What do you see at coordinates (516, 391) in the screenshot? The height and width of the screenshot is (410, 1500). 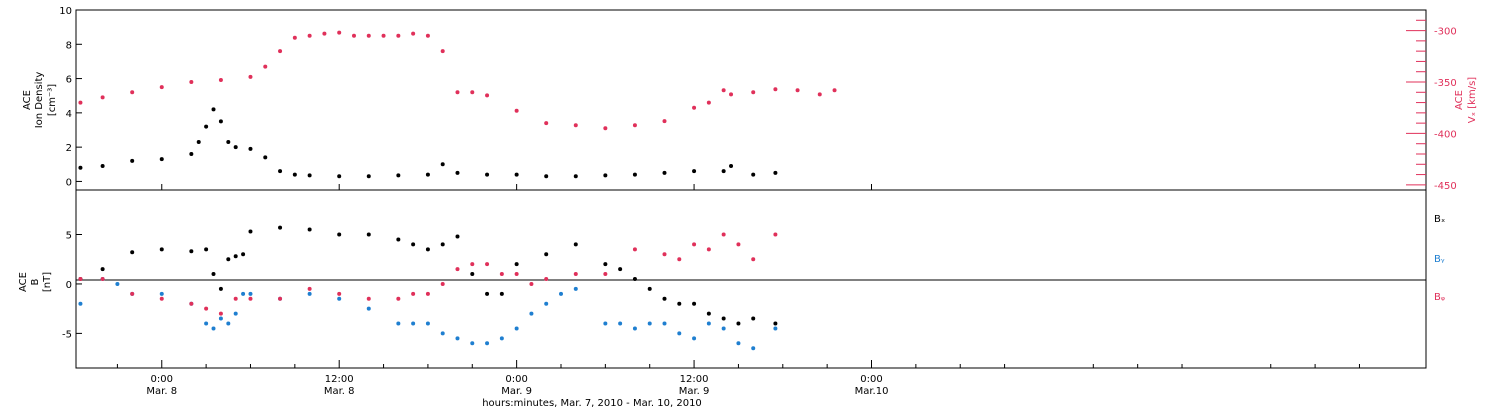 I see `x-tick-date: Mar. 9` at bounding box center [516, 391].